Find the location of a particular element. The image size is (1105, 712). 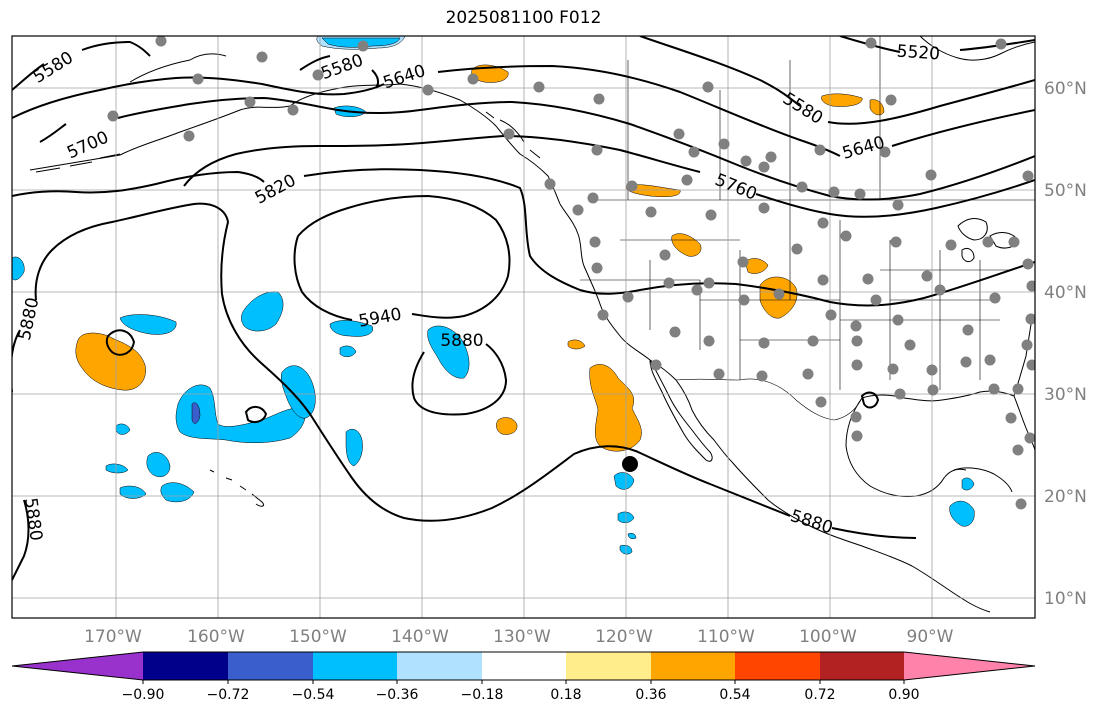

colorbar-tick-4: −0.36 is located at coordinates (397, 695).